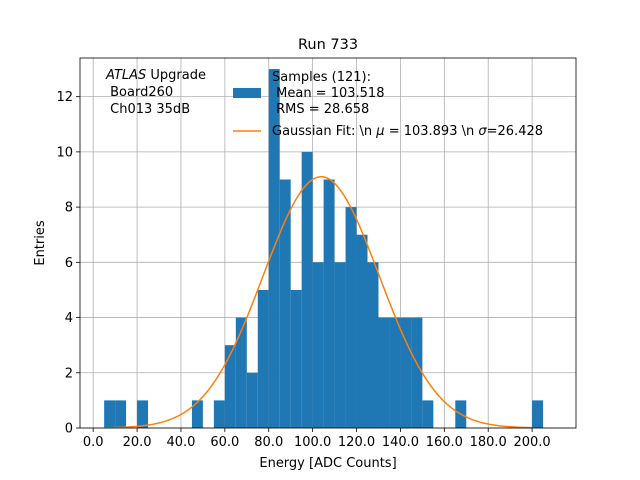  I want to click on annotation-line-1: ATLAS Upgrade, so click(155, 75).